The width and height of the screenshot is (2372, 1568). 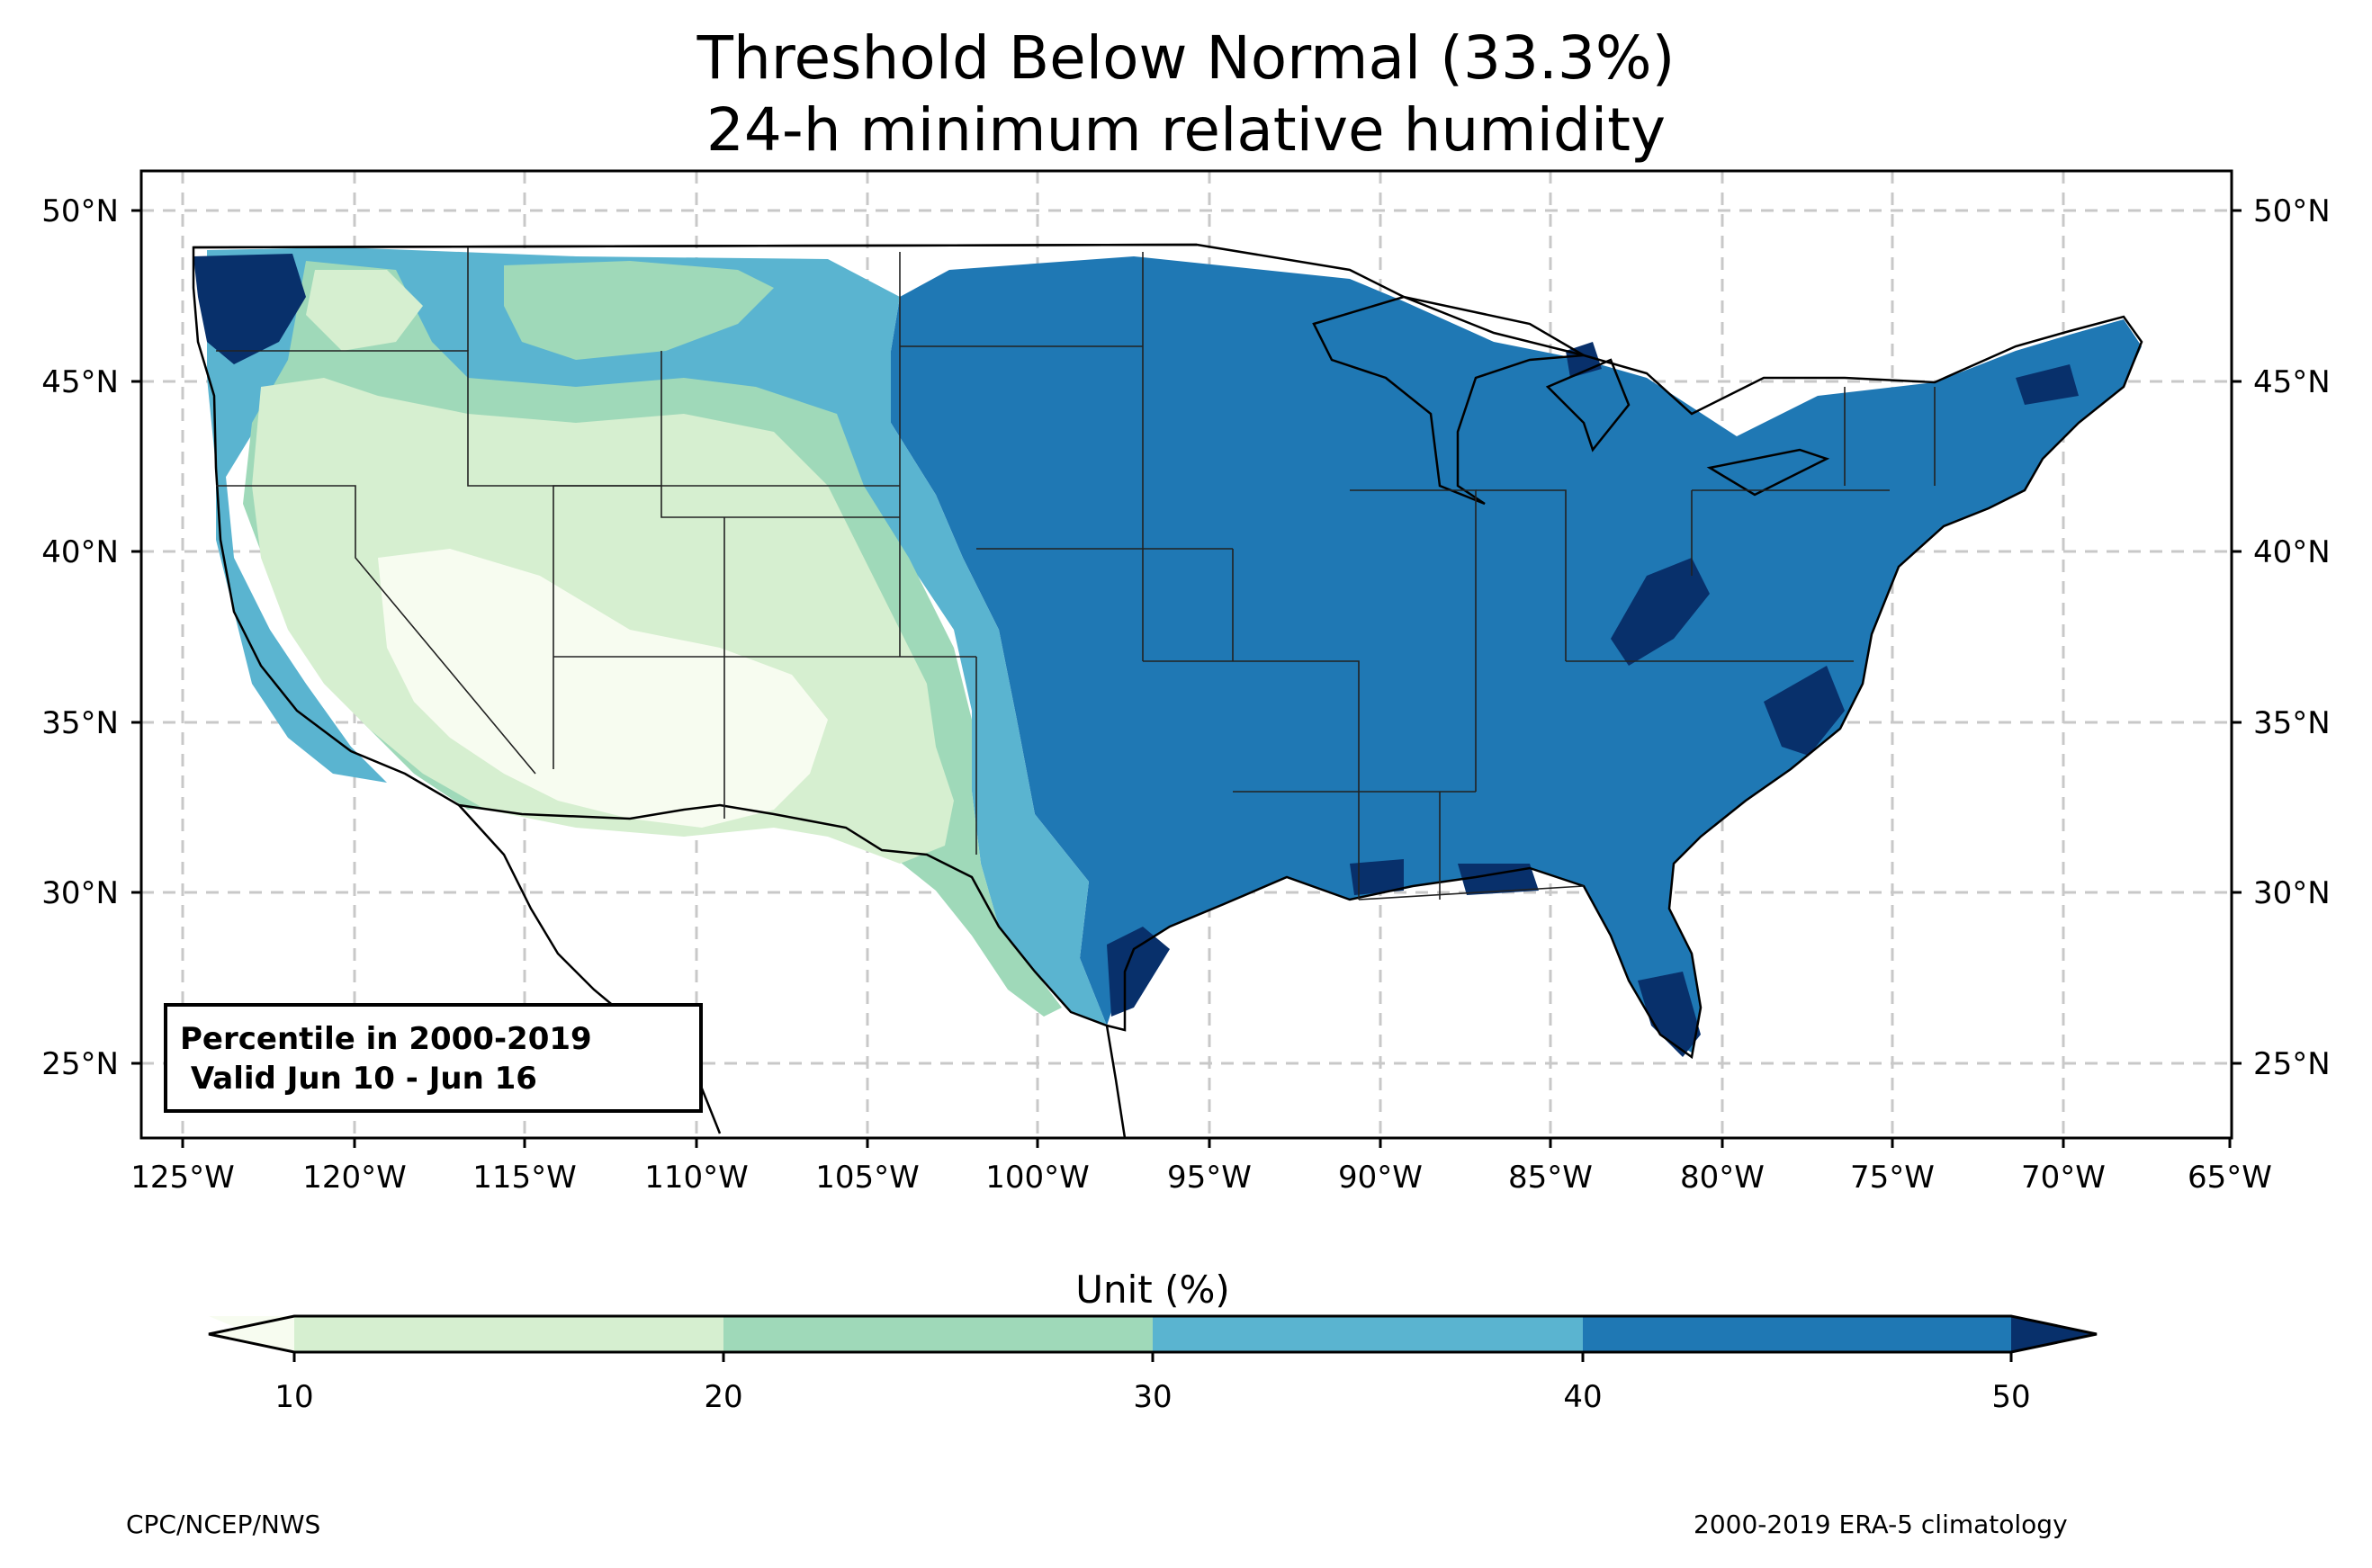 I want to click on lon-label: 85°W, so click(x=1550, y=1178).